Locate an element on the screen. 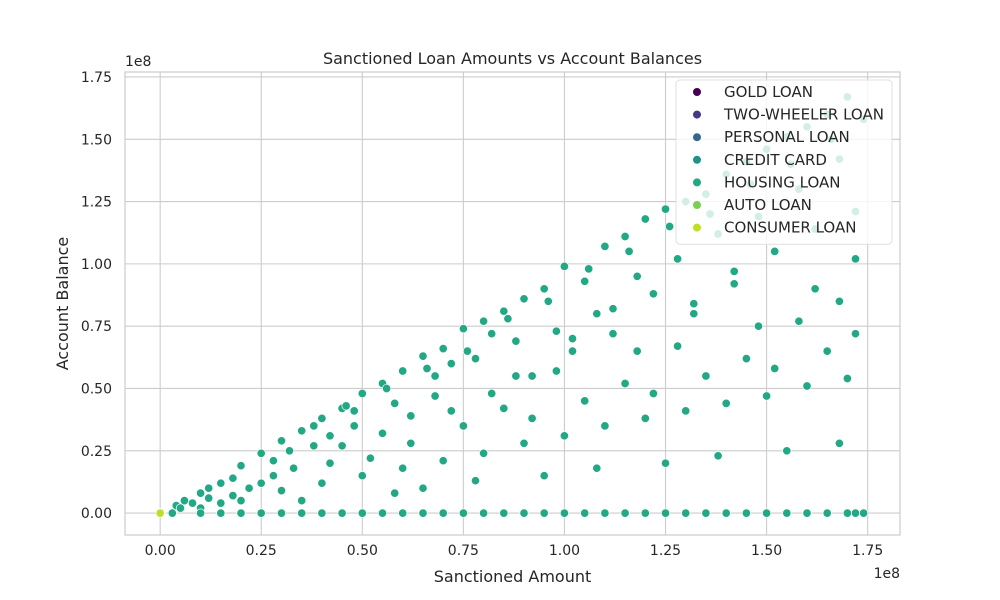 The width and height of the screenshot is (1000, 600). y-tick-label: 0.75 is located at coordinates (96, 327).